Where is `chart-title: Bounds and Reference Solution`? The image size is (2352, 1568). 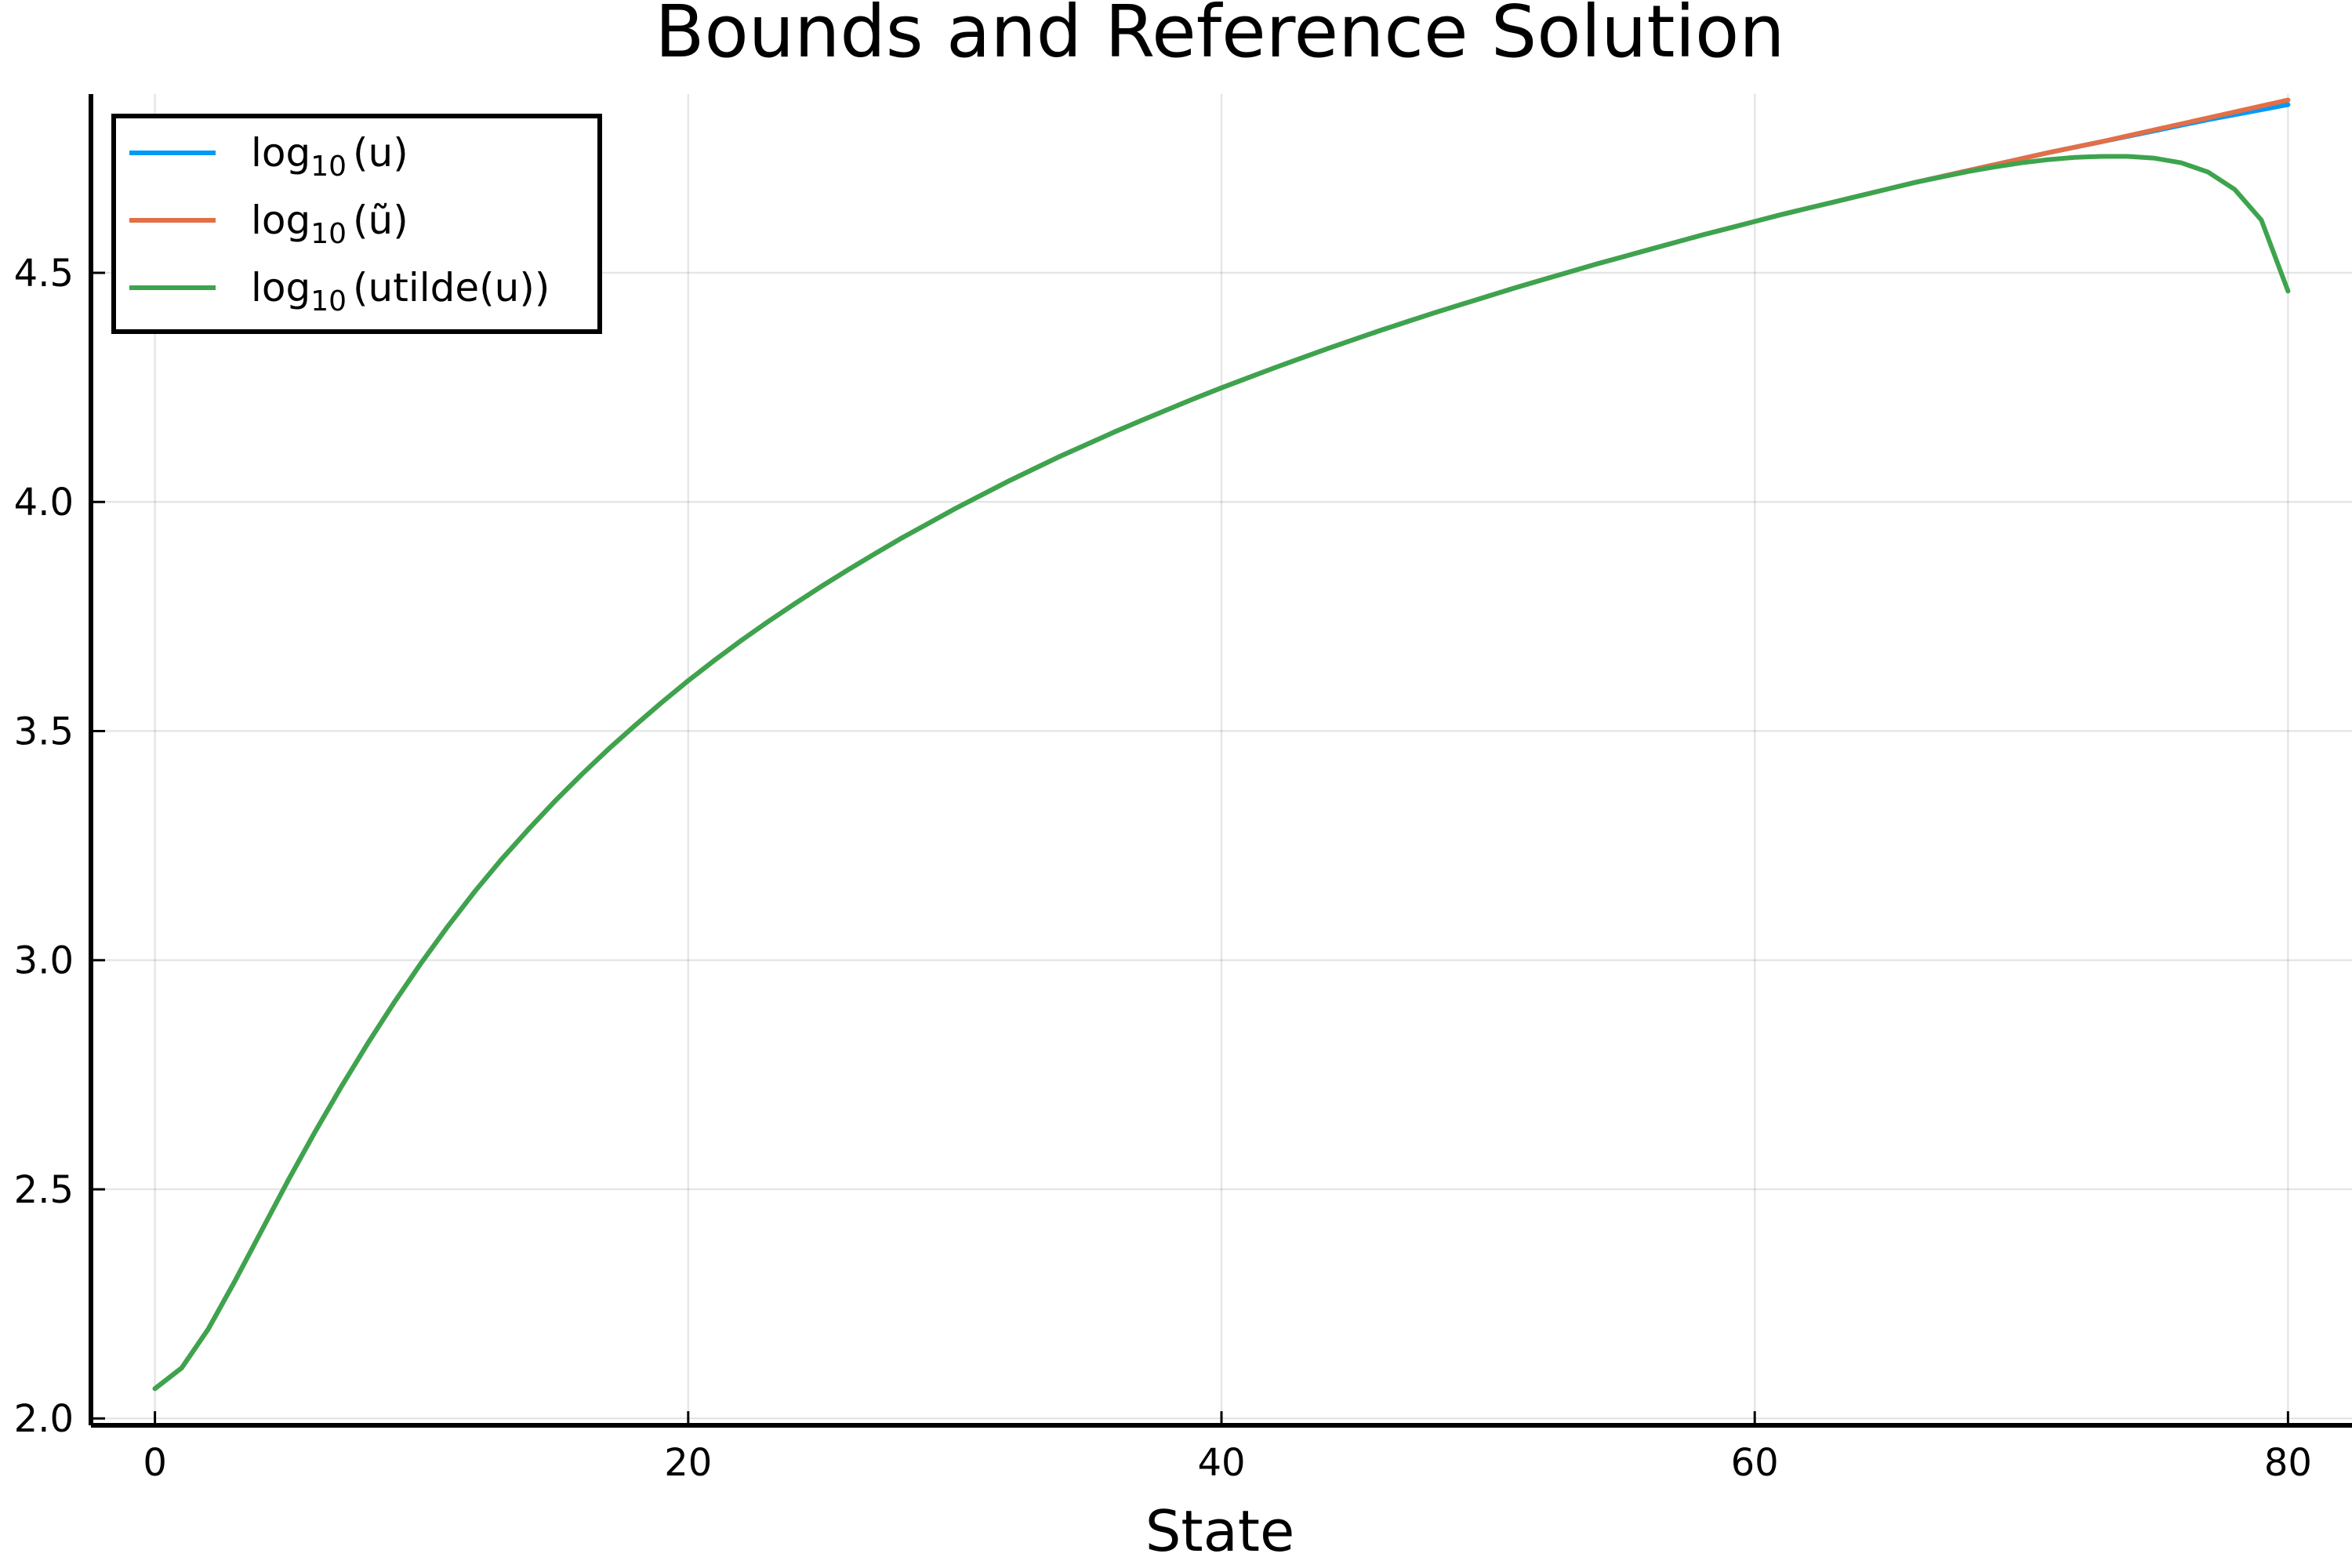
chart-title: Bounds and Reference Solution is located at coordinates (1219, 37).